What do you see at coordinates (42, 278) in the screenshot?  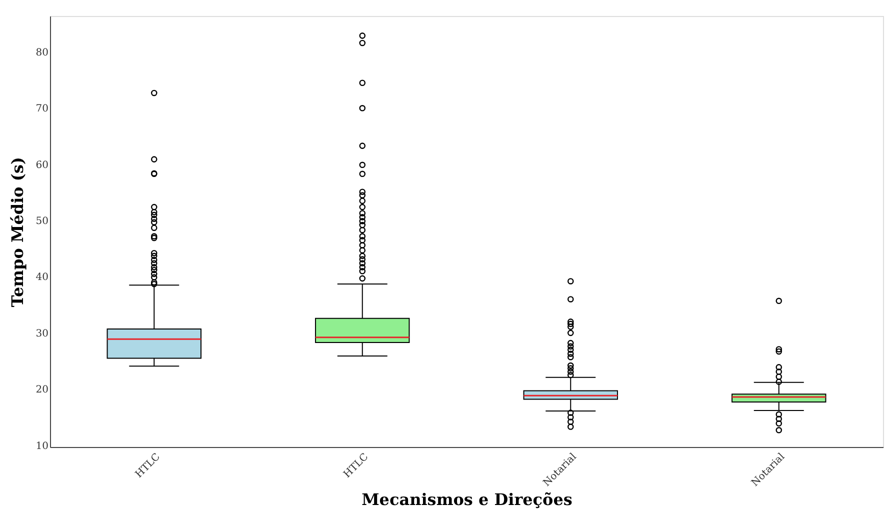 I see `y-tick-label: 40` at bounding box center [42, 278].